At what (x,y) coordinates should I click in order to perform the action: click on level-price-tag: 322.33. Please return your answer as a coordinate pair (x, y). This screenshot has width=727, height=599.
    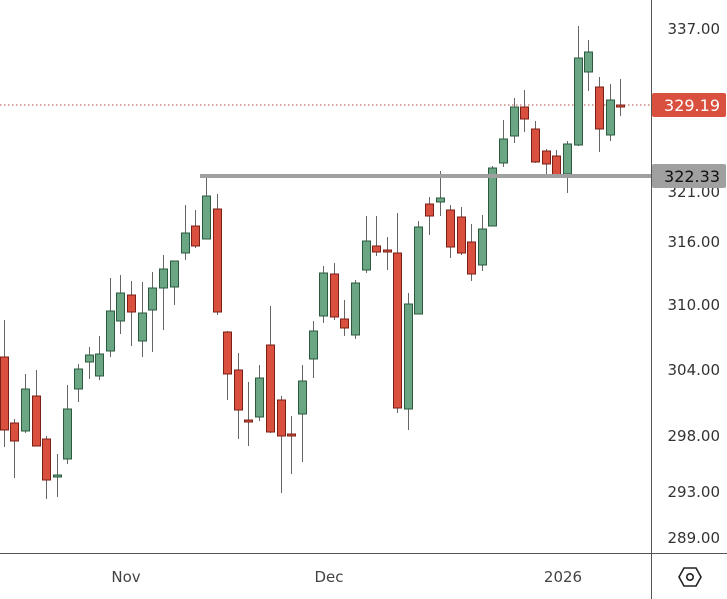
    Looking at the image, I should click on (689, 176).